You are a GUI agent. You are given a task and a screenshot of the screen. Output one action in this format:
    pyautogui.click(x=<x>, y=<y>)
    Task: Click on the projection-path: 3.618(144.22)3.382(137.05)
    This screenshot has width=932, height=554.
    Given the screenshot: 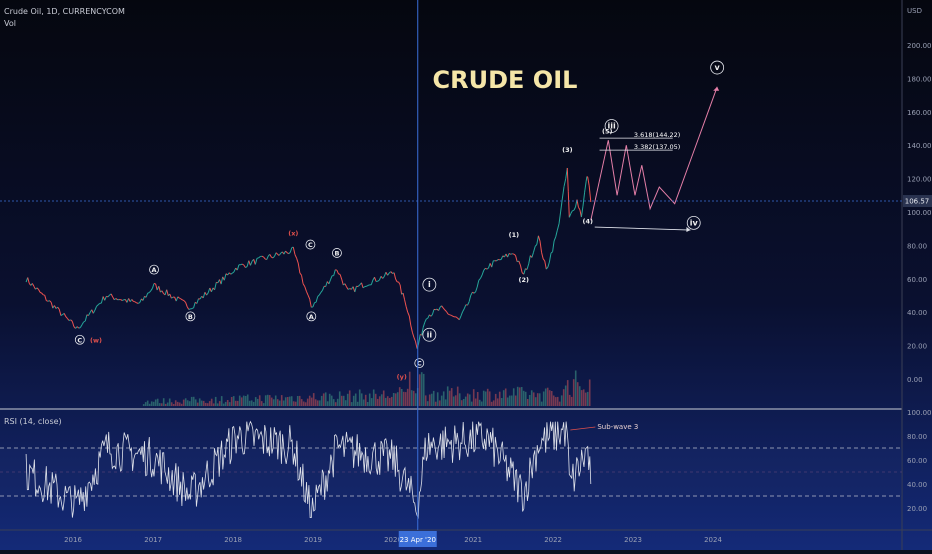 What is the action you would take?
    pyautogui.click(x=655, y=159)
    